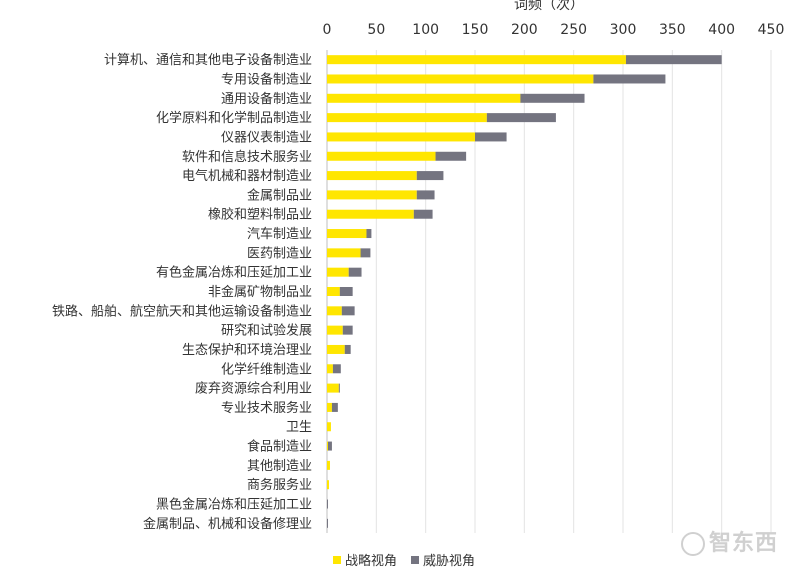 The width and height of the screenshot is (800, 575). What do you see at coordinates (279, 195) in the screenshot?
I see `category-label: 金属制品业` at bounding box center [279, 195].